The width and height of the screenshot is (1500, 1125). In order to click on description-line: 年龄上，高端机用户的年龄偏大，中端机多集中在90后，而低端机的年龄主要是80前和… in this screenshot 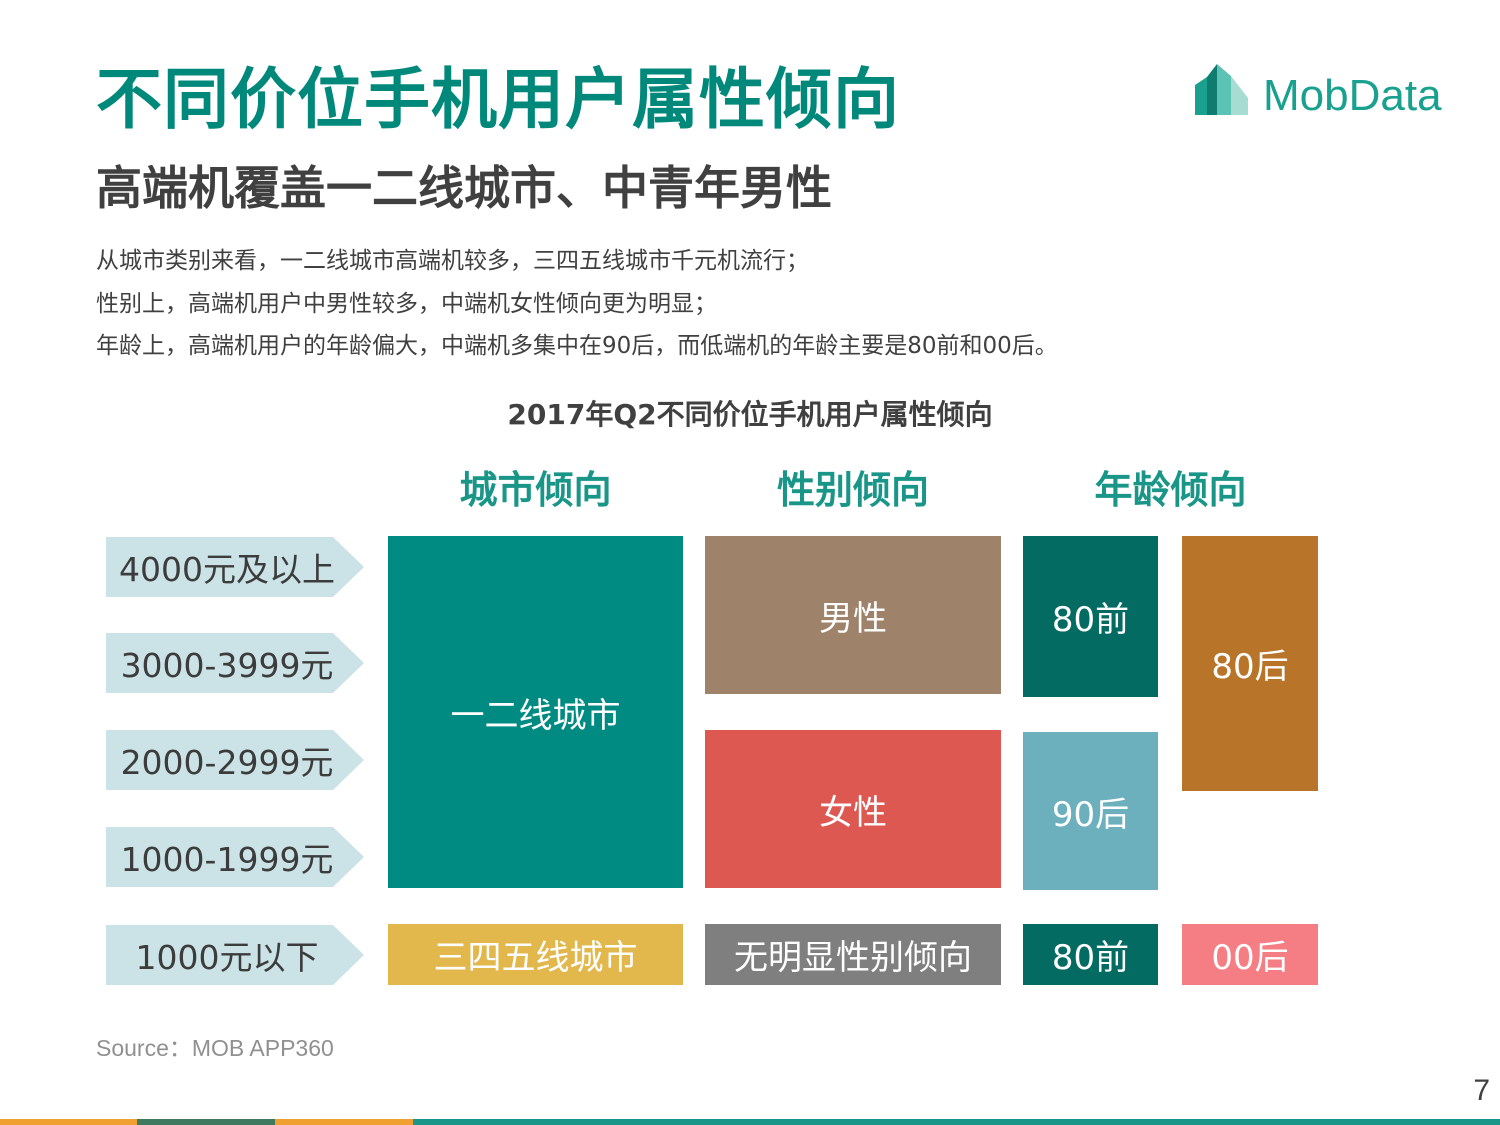, I will do `click(577, 346)`.